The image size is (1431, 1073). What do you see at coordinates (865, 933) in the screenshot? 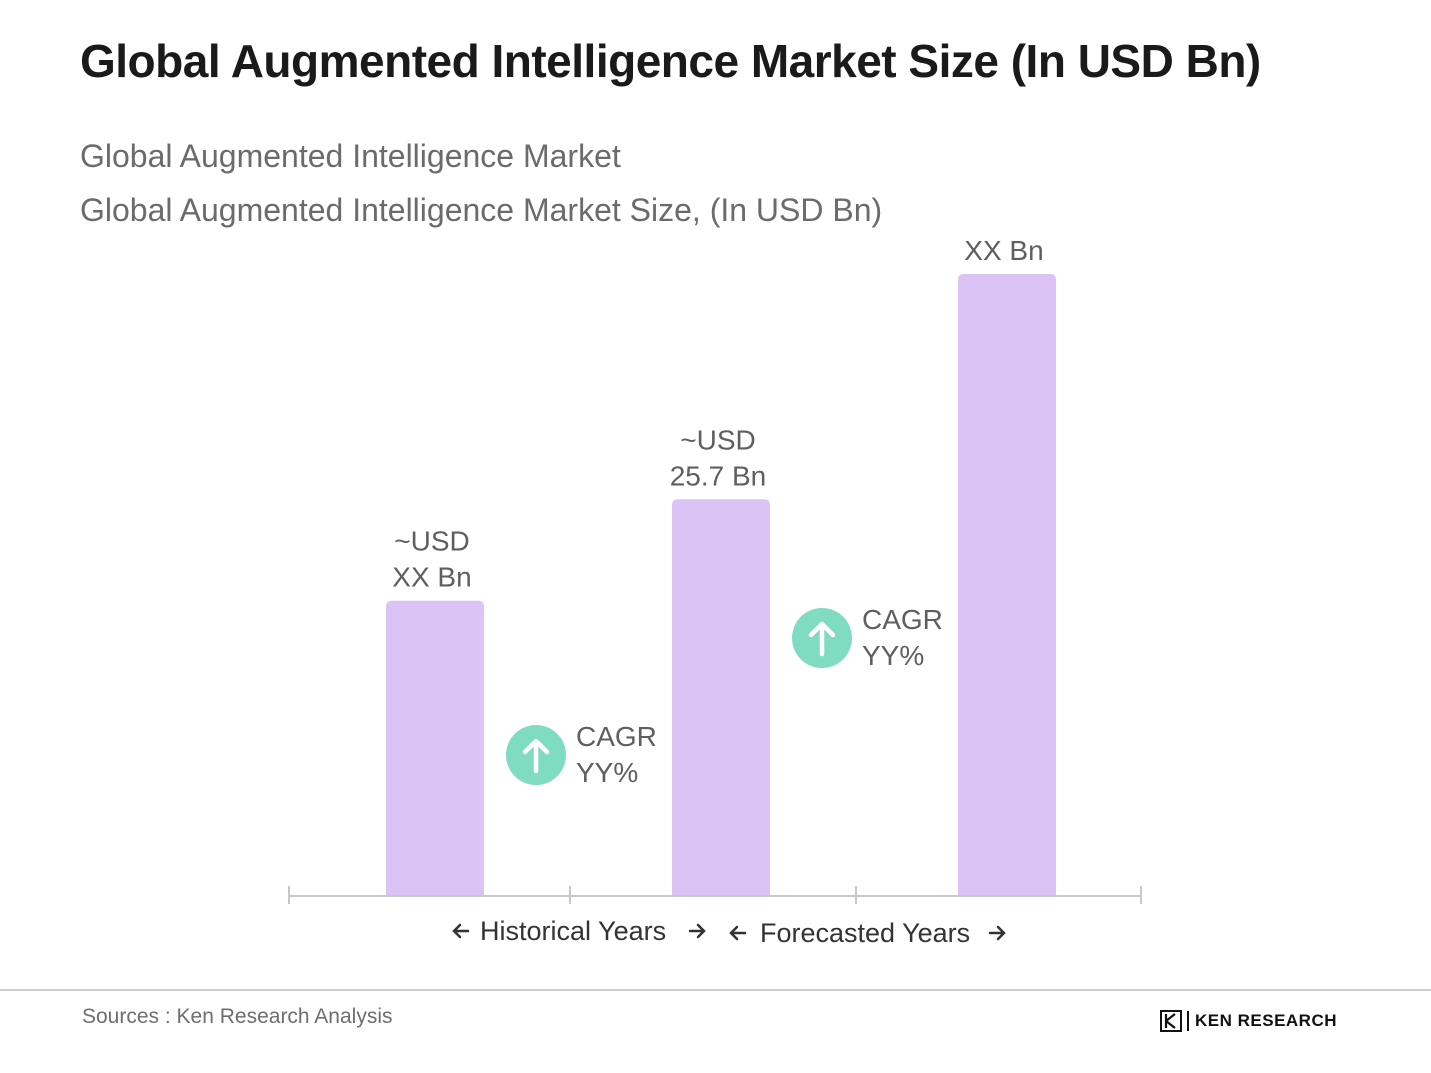
I see `period-label-forecast: Forecasted Years` at bounding box center [865, 933].